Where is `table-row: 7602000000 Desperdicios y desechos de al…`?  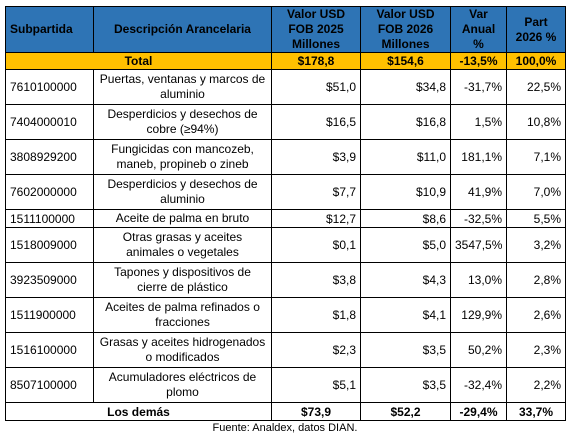
table-row: 7602000000 Desperdicios y desechos de al… is located at coordinates (285, 192).